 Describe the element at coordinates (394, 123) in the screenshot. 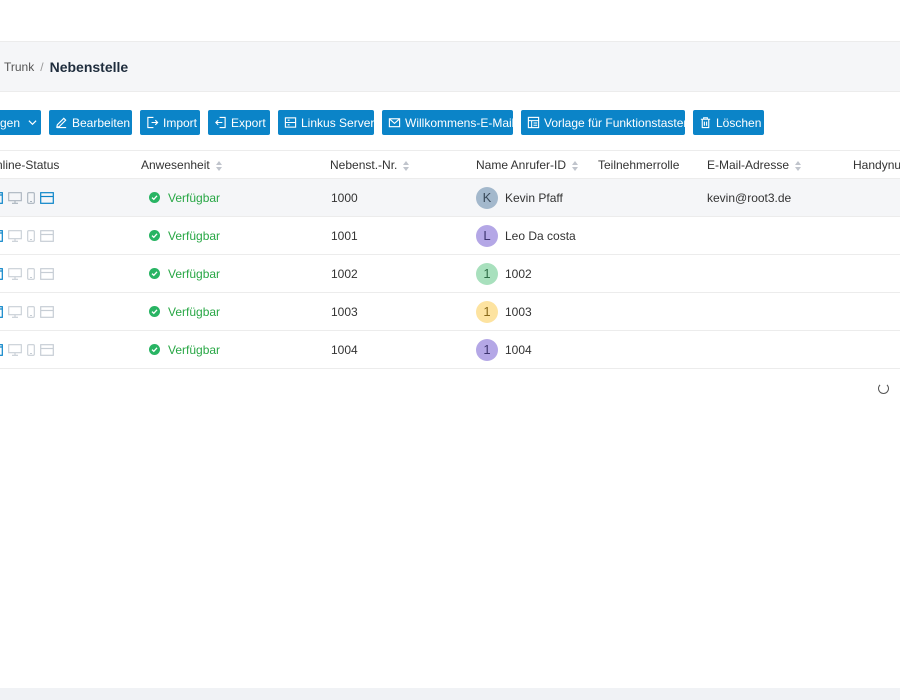

I see `mail-icon` at that location.